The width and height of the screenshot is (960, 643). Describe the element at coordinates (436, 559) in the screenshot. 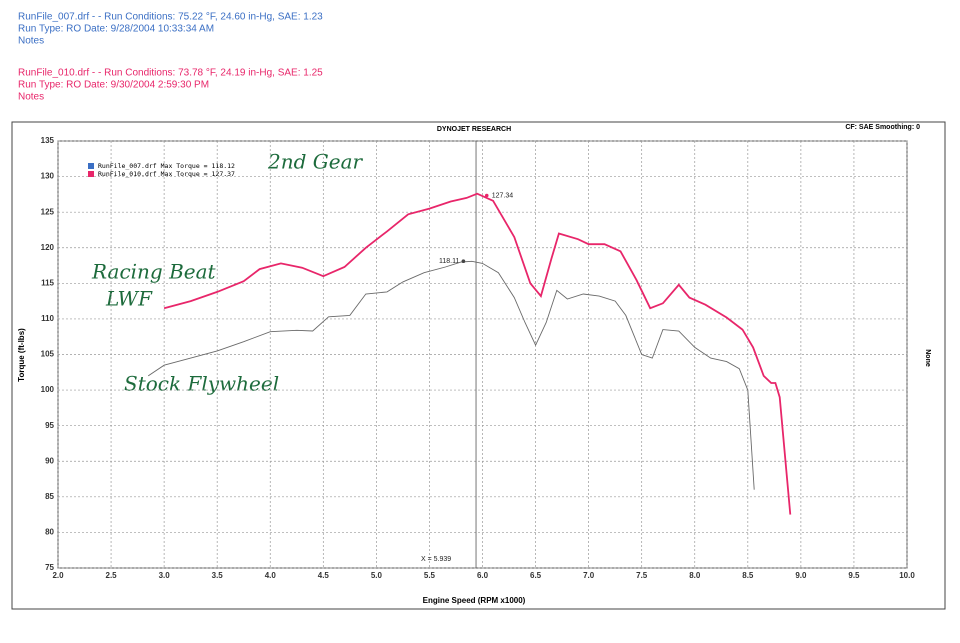

I see `cursor-label: X = 5.939` at that location.